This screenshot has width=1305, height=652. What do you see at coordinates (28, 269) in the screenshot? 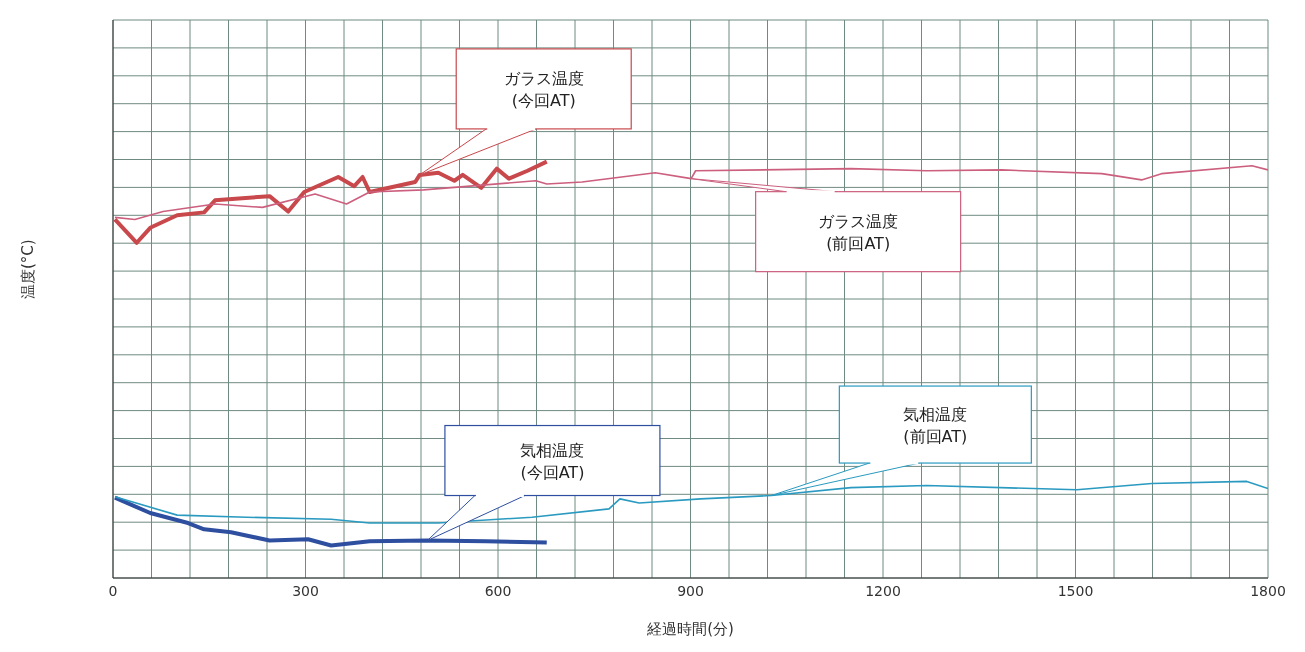
I see `y-axis-title: 温度(°C)` at bounding box center [28, 269].